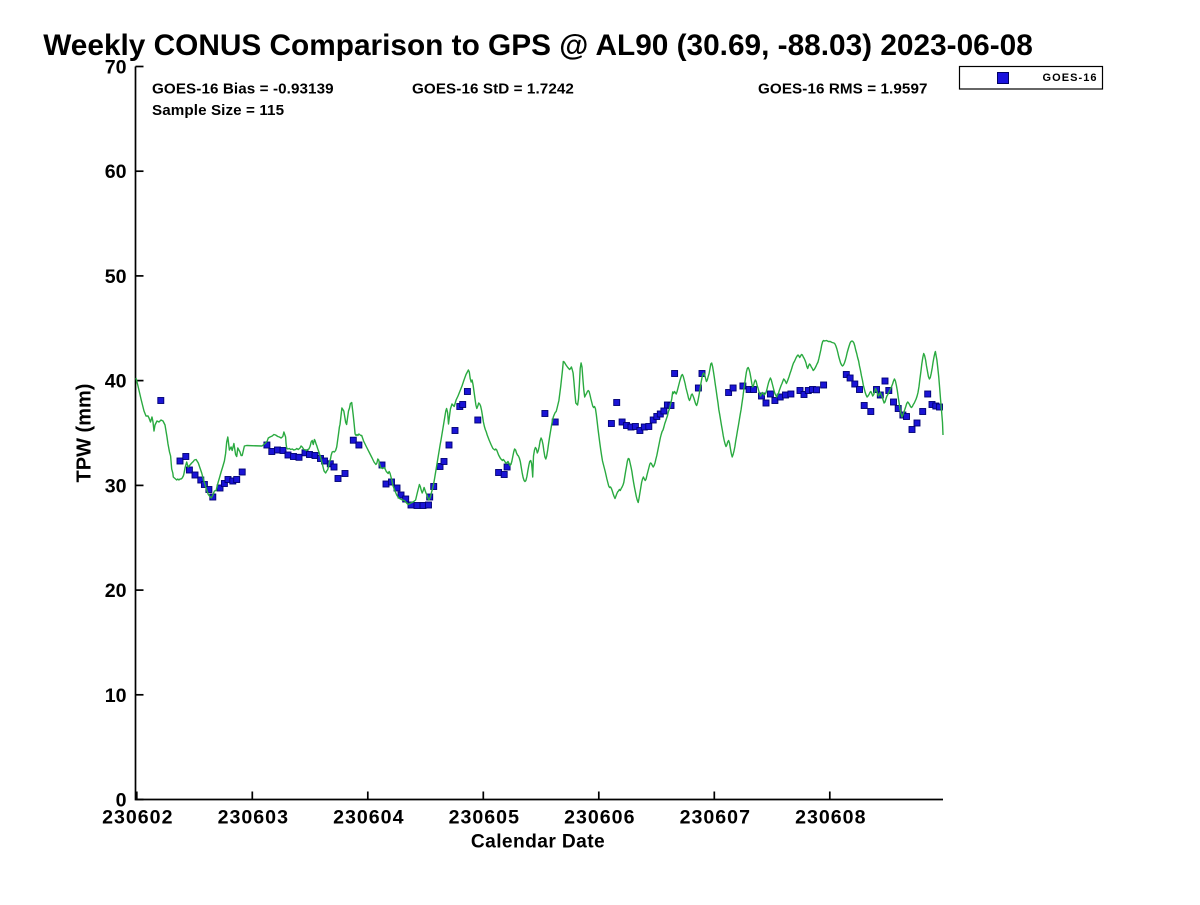 This screenshot has width=1200, height=905. I want to click on svg-text: 230607, so click(715, 818).